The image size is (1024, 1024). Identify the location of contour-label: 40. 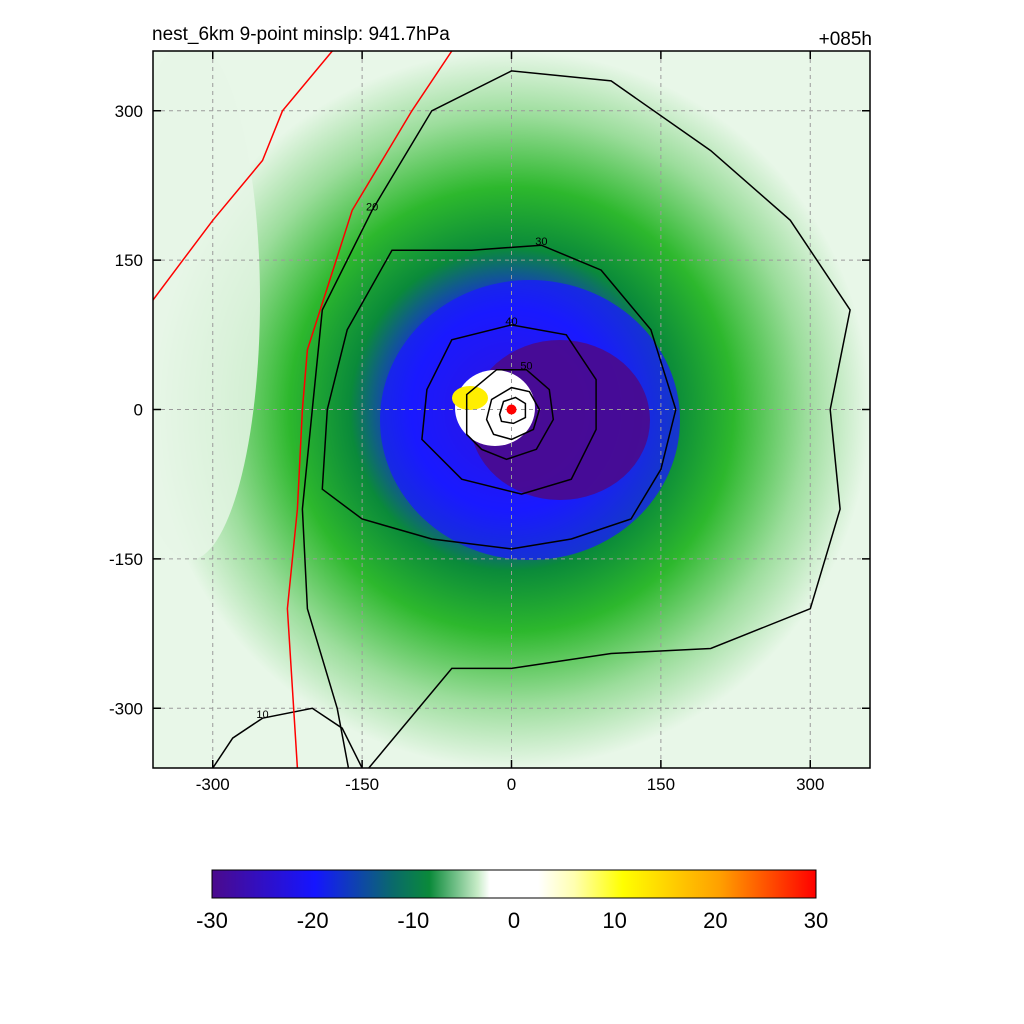
(511, 322).